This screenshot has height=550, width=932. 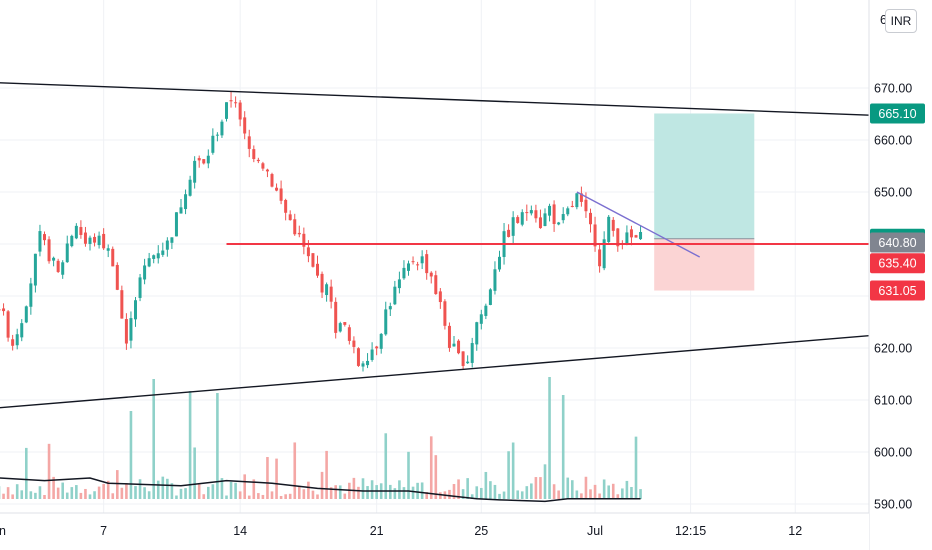 I want to click on time-tick-label: 25, so click(x=481, y=531).